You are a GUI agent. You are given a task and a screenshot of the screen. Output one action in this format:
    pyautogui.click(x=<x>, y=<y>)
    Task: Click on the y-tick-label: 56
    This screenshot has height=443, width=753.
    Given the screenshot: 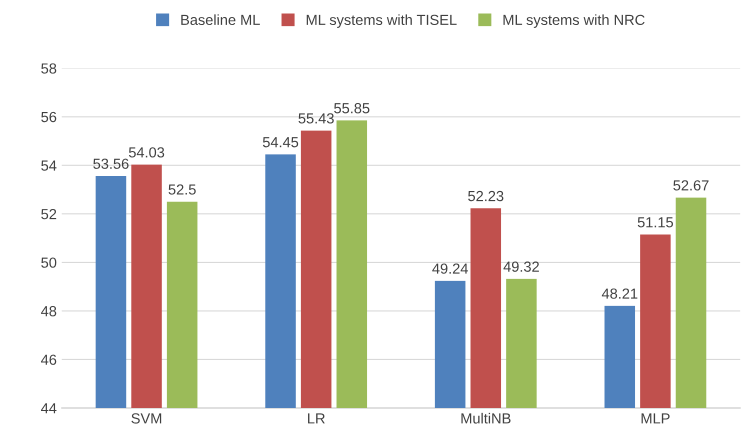 What is the action you would take?
    pyautogui.click(x=48, y=117)
    